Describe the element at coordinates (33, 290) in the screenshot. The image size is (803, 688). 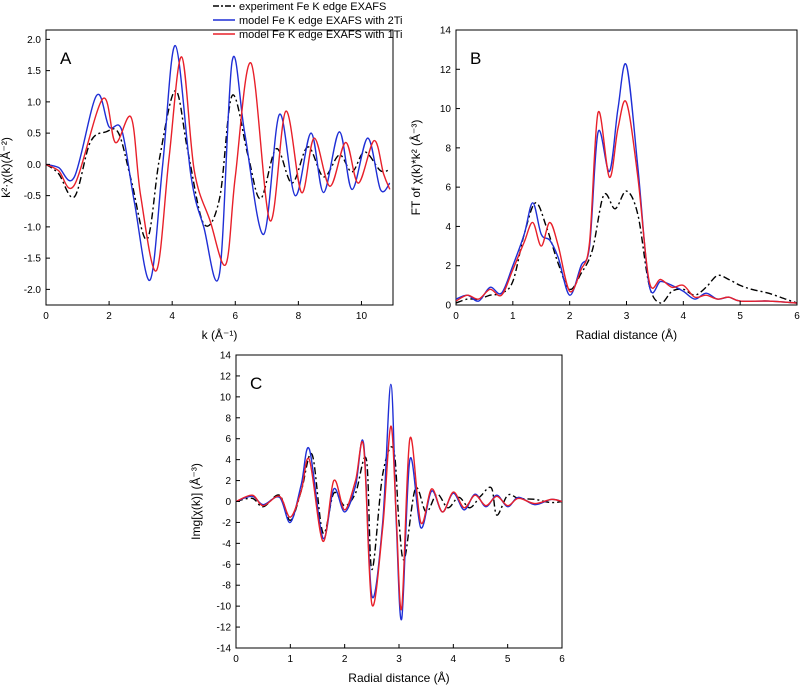
I see `y-tick-label: -2.0` at that location.